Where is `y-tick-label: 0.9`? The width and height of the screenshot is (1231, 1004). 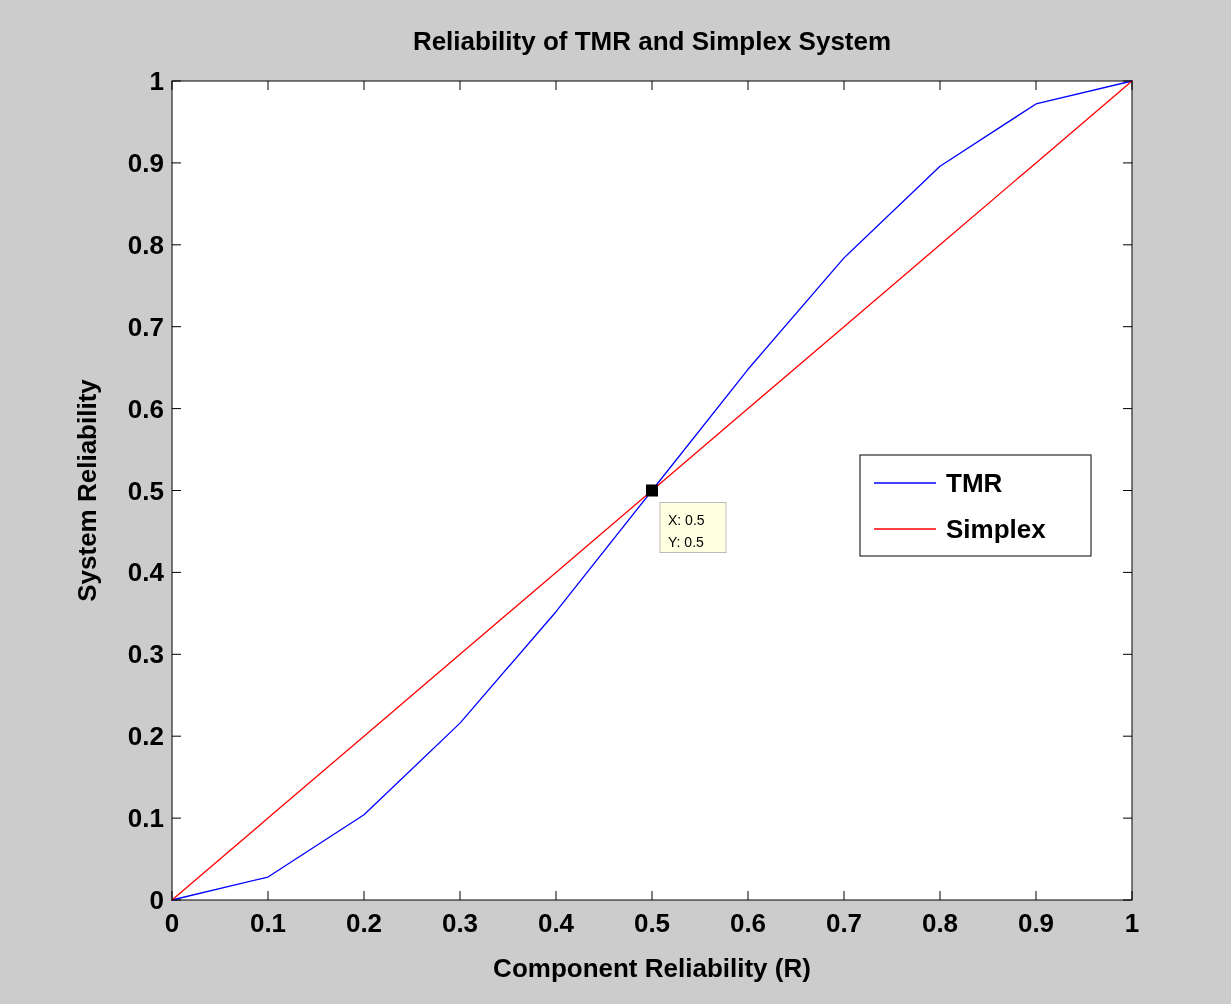
y-tick-label: 0.9 is located at coordinates (145, 162).